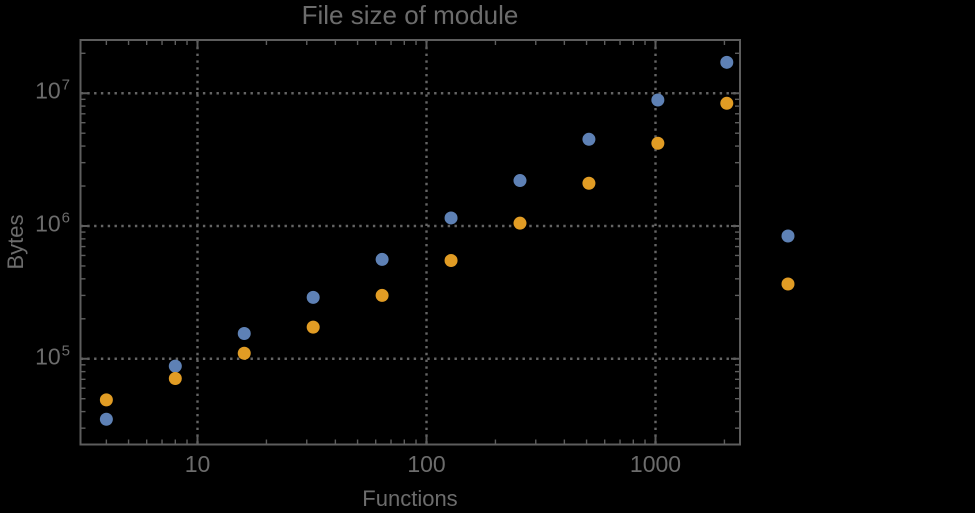  I want to click on y-tick-label: 10⁶, so click(52, 224).